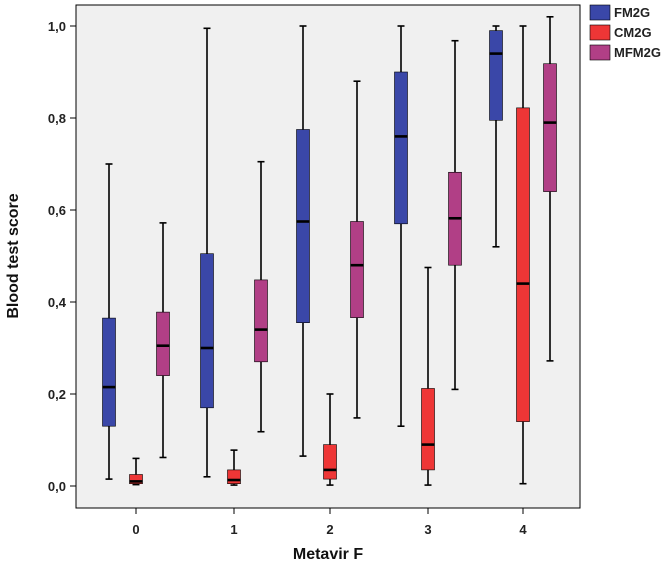 The image size is (664, 569). Describe the element at coordinates (633, 32) in the screenshot. I see `legend-label-cm2g: CM2G` at that location.